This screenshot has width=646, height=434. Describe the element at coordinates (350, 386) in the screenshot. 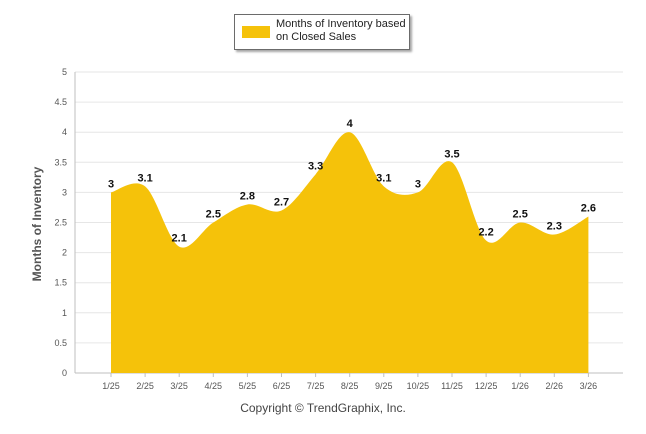

I see `x-tick-label: 8/25` at that location.